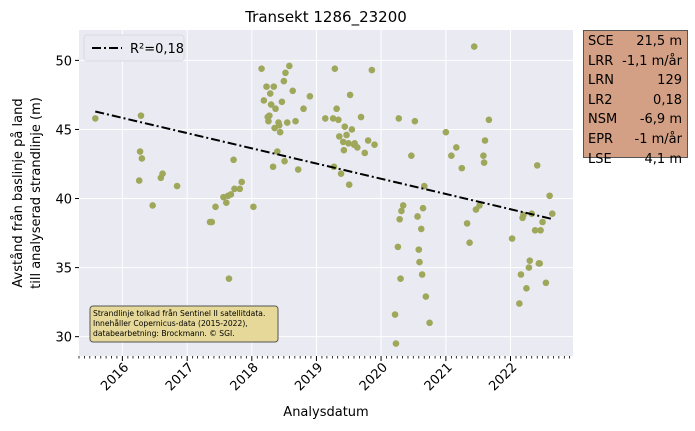 This screenshot has width=695, height=431. Describe the element at coordinates (603, 120) in the screenshot. I see `stats-key: NSM` at that location.